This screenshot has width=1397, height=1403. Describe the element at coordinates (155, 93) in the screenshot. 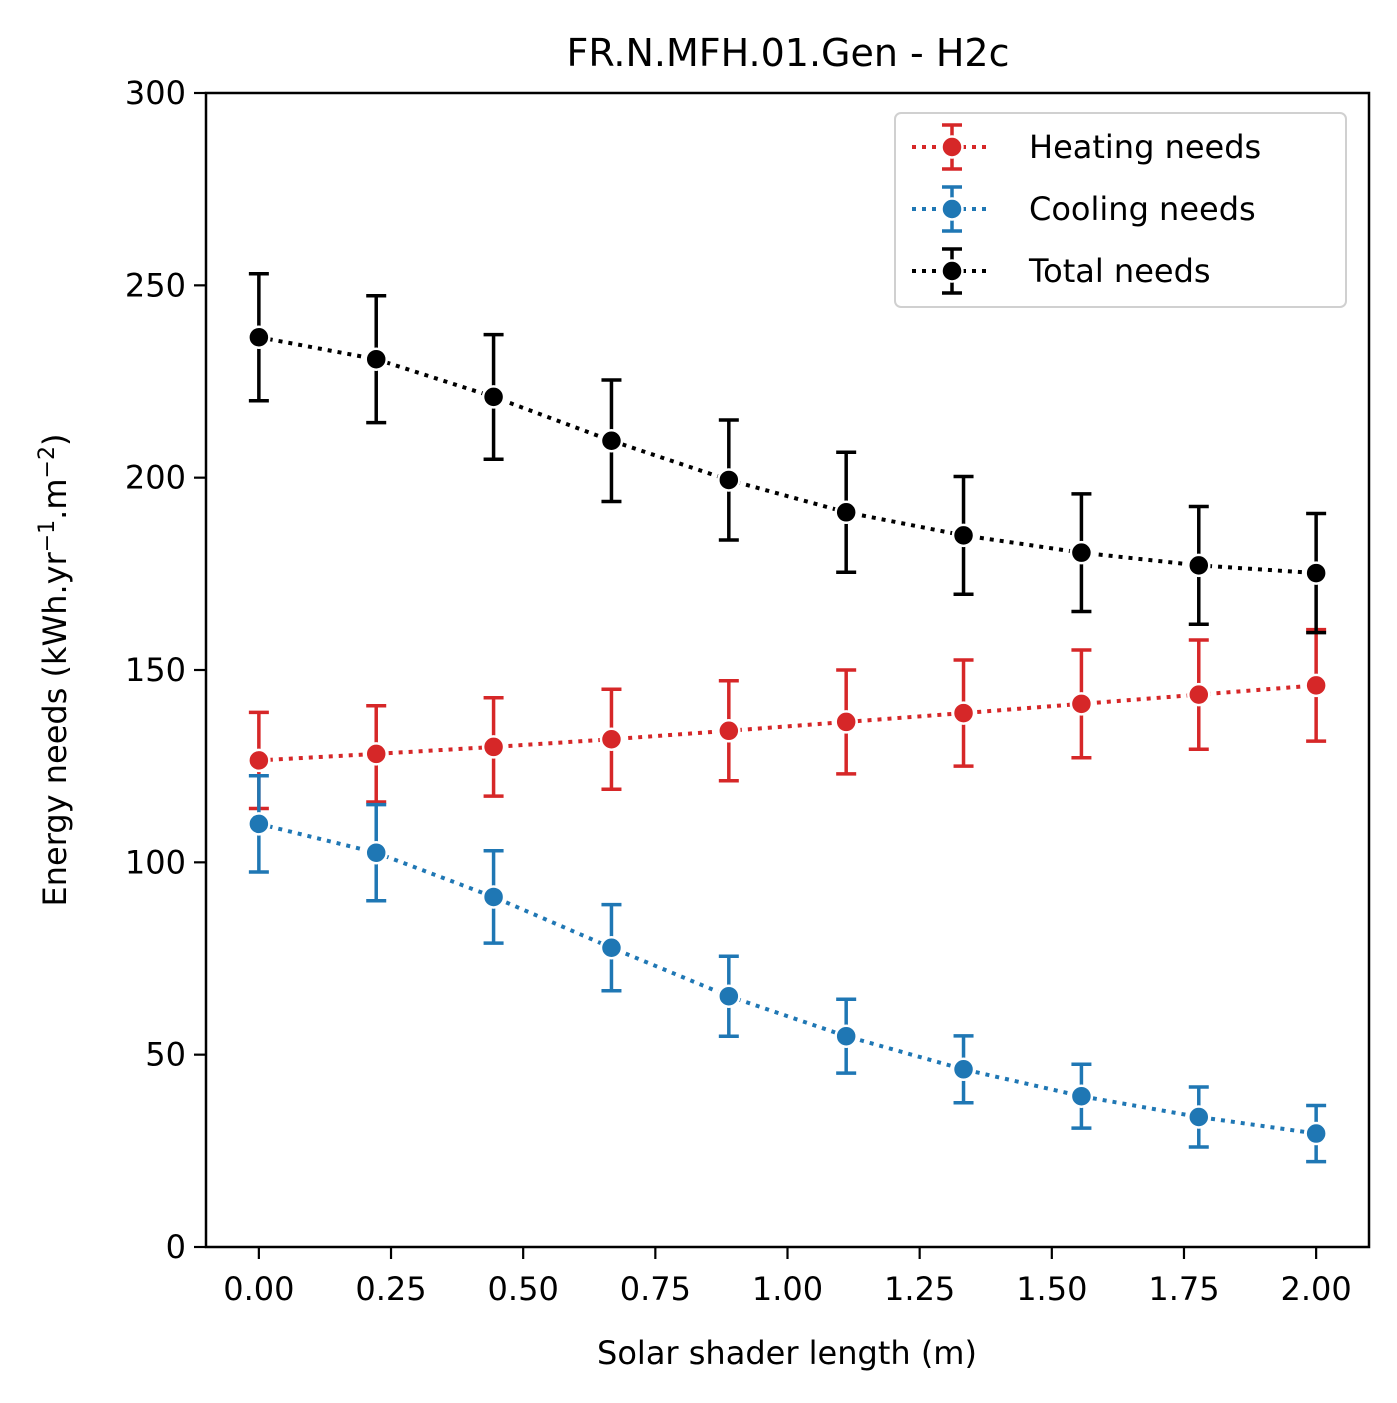

I see `y-tick-label: 300` at that location.